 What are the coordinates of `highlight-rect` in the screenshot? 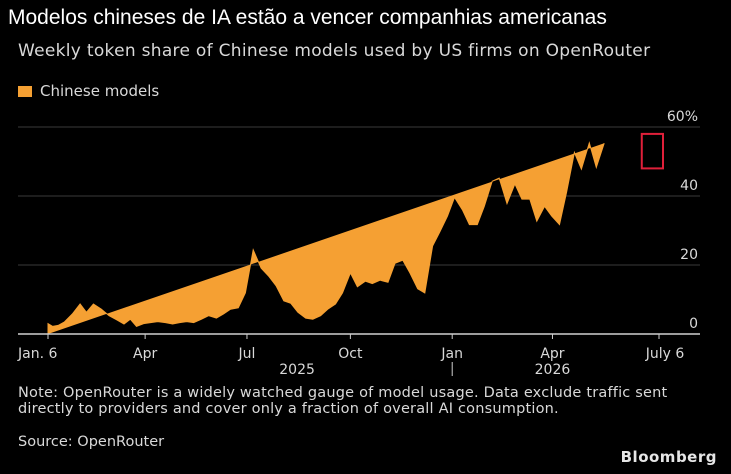 It's located at (652, 151).